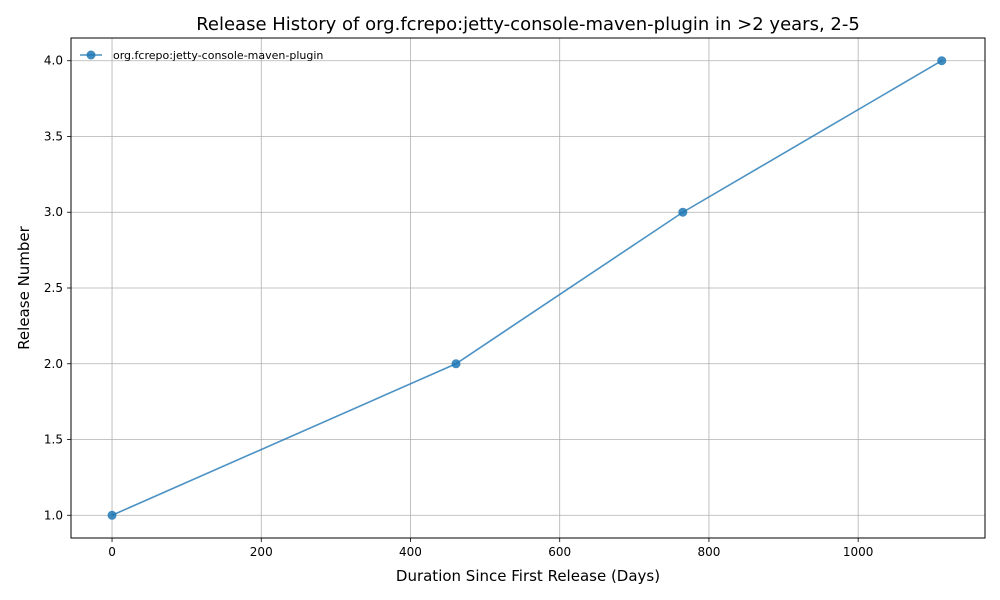 This screenshot has height=600, width=1000. Describe the element at coordinates (53, 515) in the screenshot. I see `y-tick-label: 1.0` at that location.